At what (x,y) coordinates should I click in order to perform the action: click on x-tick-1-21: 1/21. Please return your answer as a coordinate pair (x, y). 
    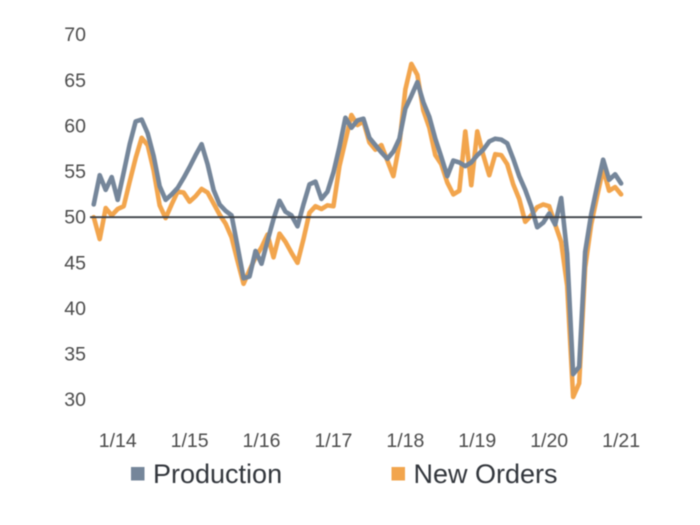
    Looking at the image, I should click on (621, 441).